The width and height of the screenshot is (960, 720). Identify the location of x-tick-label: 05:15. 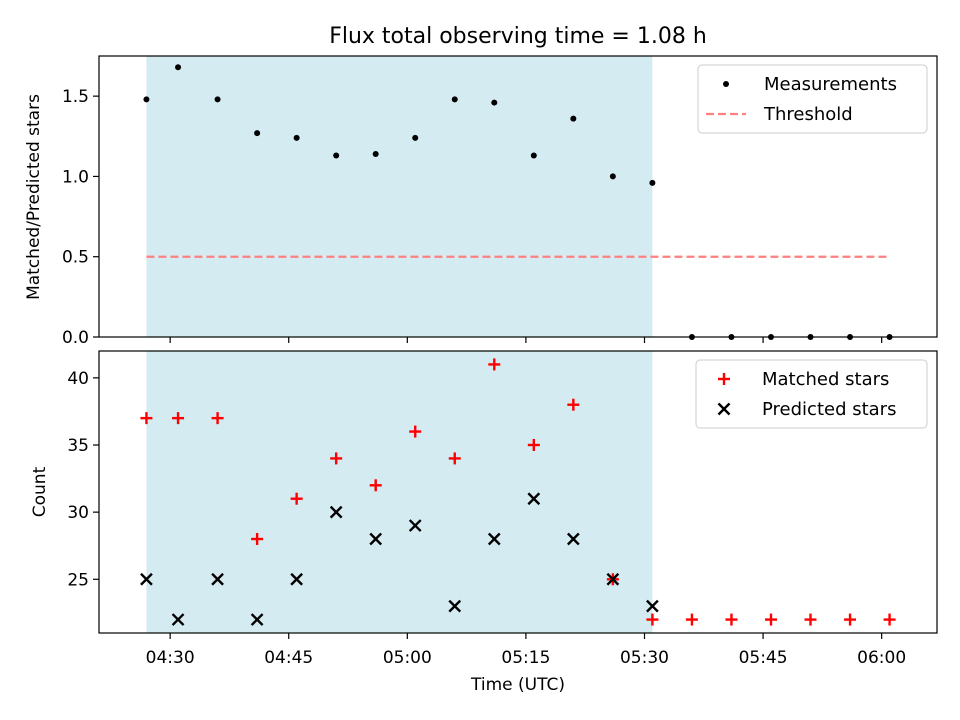
(525, 658).